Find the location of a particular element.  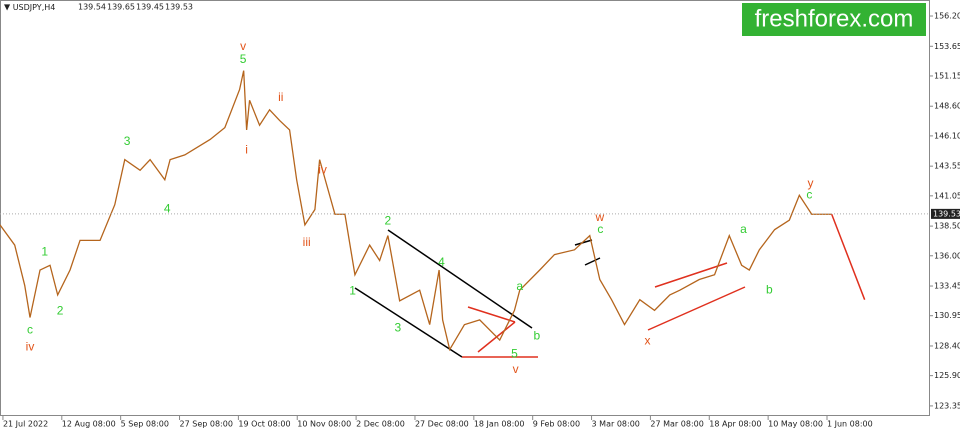

last-price-box is located at coordinates (945, 213).